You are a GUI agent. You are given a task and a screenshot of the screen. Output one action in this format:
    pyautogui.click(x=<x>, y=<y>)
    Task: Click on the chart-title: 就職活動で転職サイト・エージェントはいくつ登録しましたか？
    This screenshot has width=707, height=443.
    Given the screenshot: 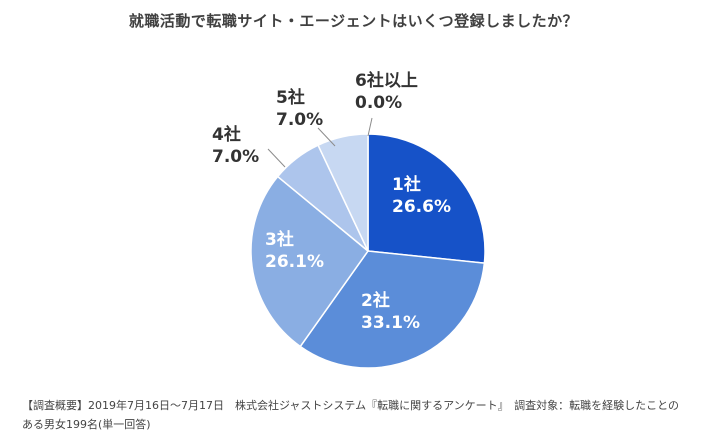 What is the action you would take?
    pyautogui.click(x=353, y=21)
    